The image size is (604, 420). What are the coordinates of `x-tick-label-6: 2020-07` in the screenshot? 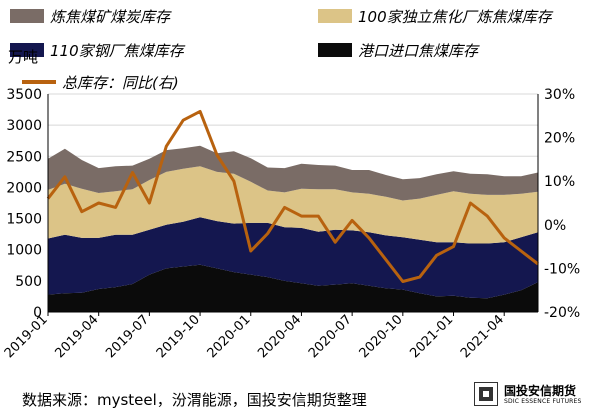 It's located at (330, 336).